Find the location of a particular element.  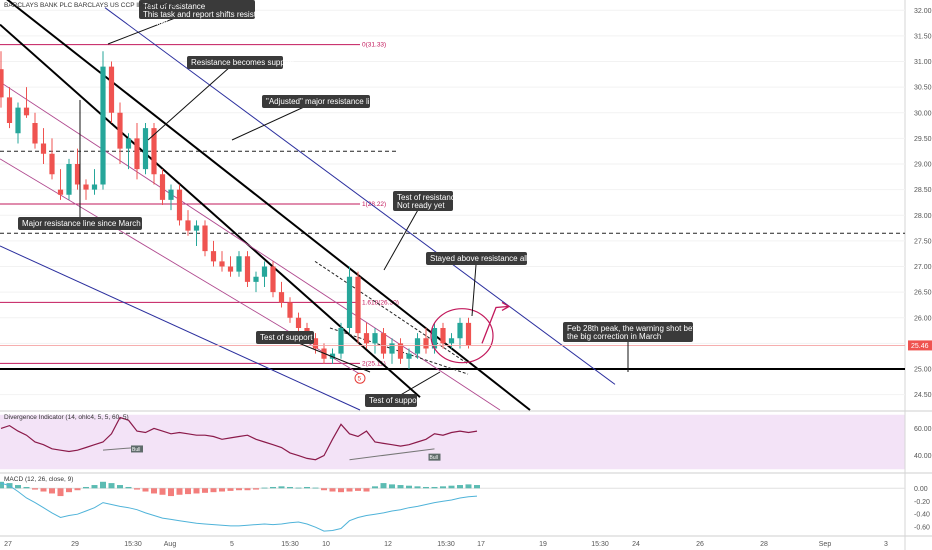

price-tick-label: 26.50 is located at coordinates (923, 293).